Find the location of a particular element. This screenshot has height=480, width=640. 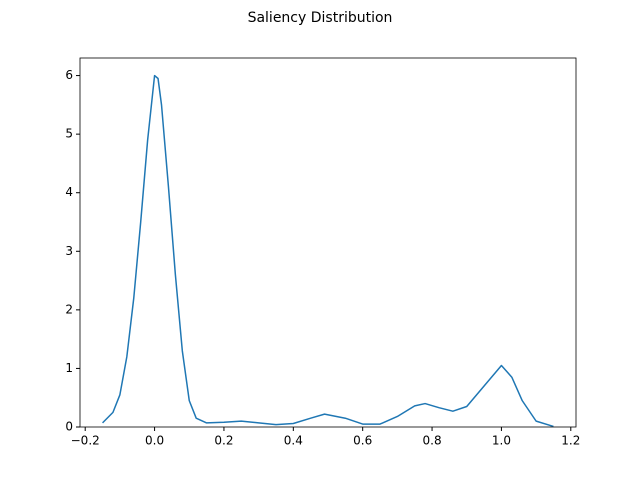

x-tick-label: 0.6 is located at coordinates (362, 441).